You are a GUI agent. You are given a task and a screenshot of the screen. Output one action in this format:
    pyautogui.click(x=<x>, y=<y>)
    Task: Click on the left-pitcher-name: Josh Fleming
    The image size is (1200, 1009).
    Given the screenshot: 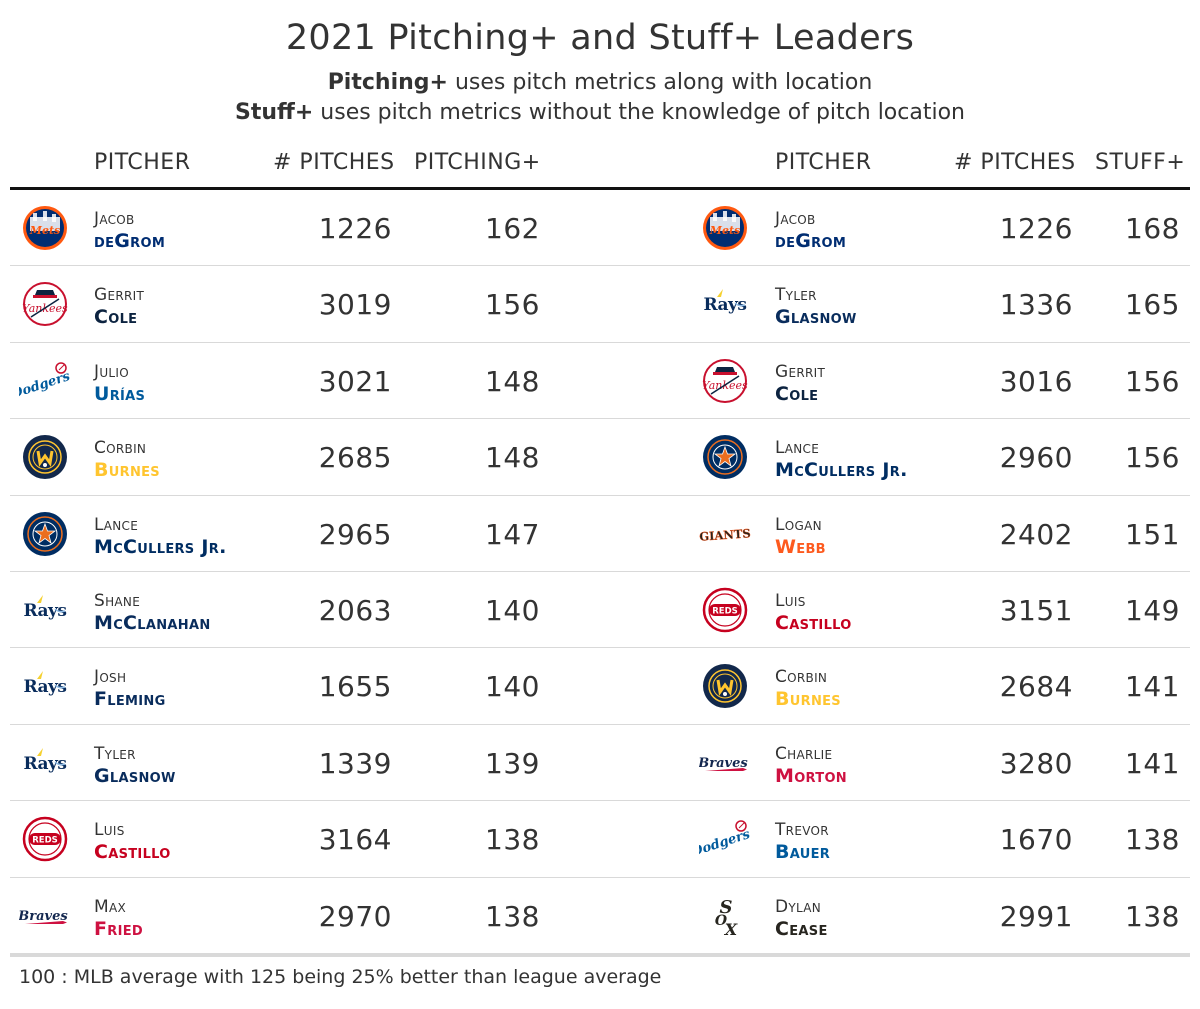 What is the action you would take?
    pyautogui.click(x=130, y=688)
    